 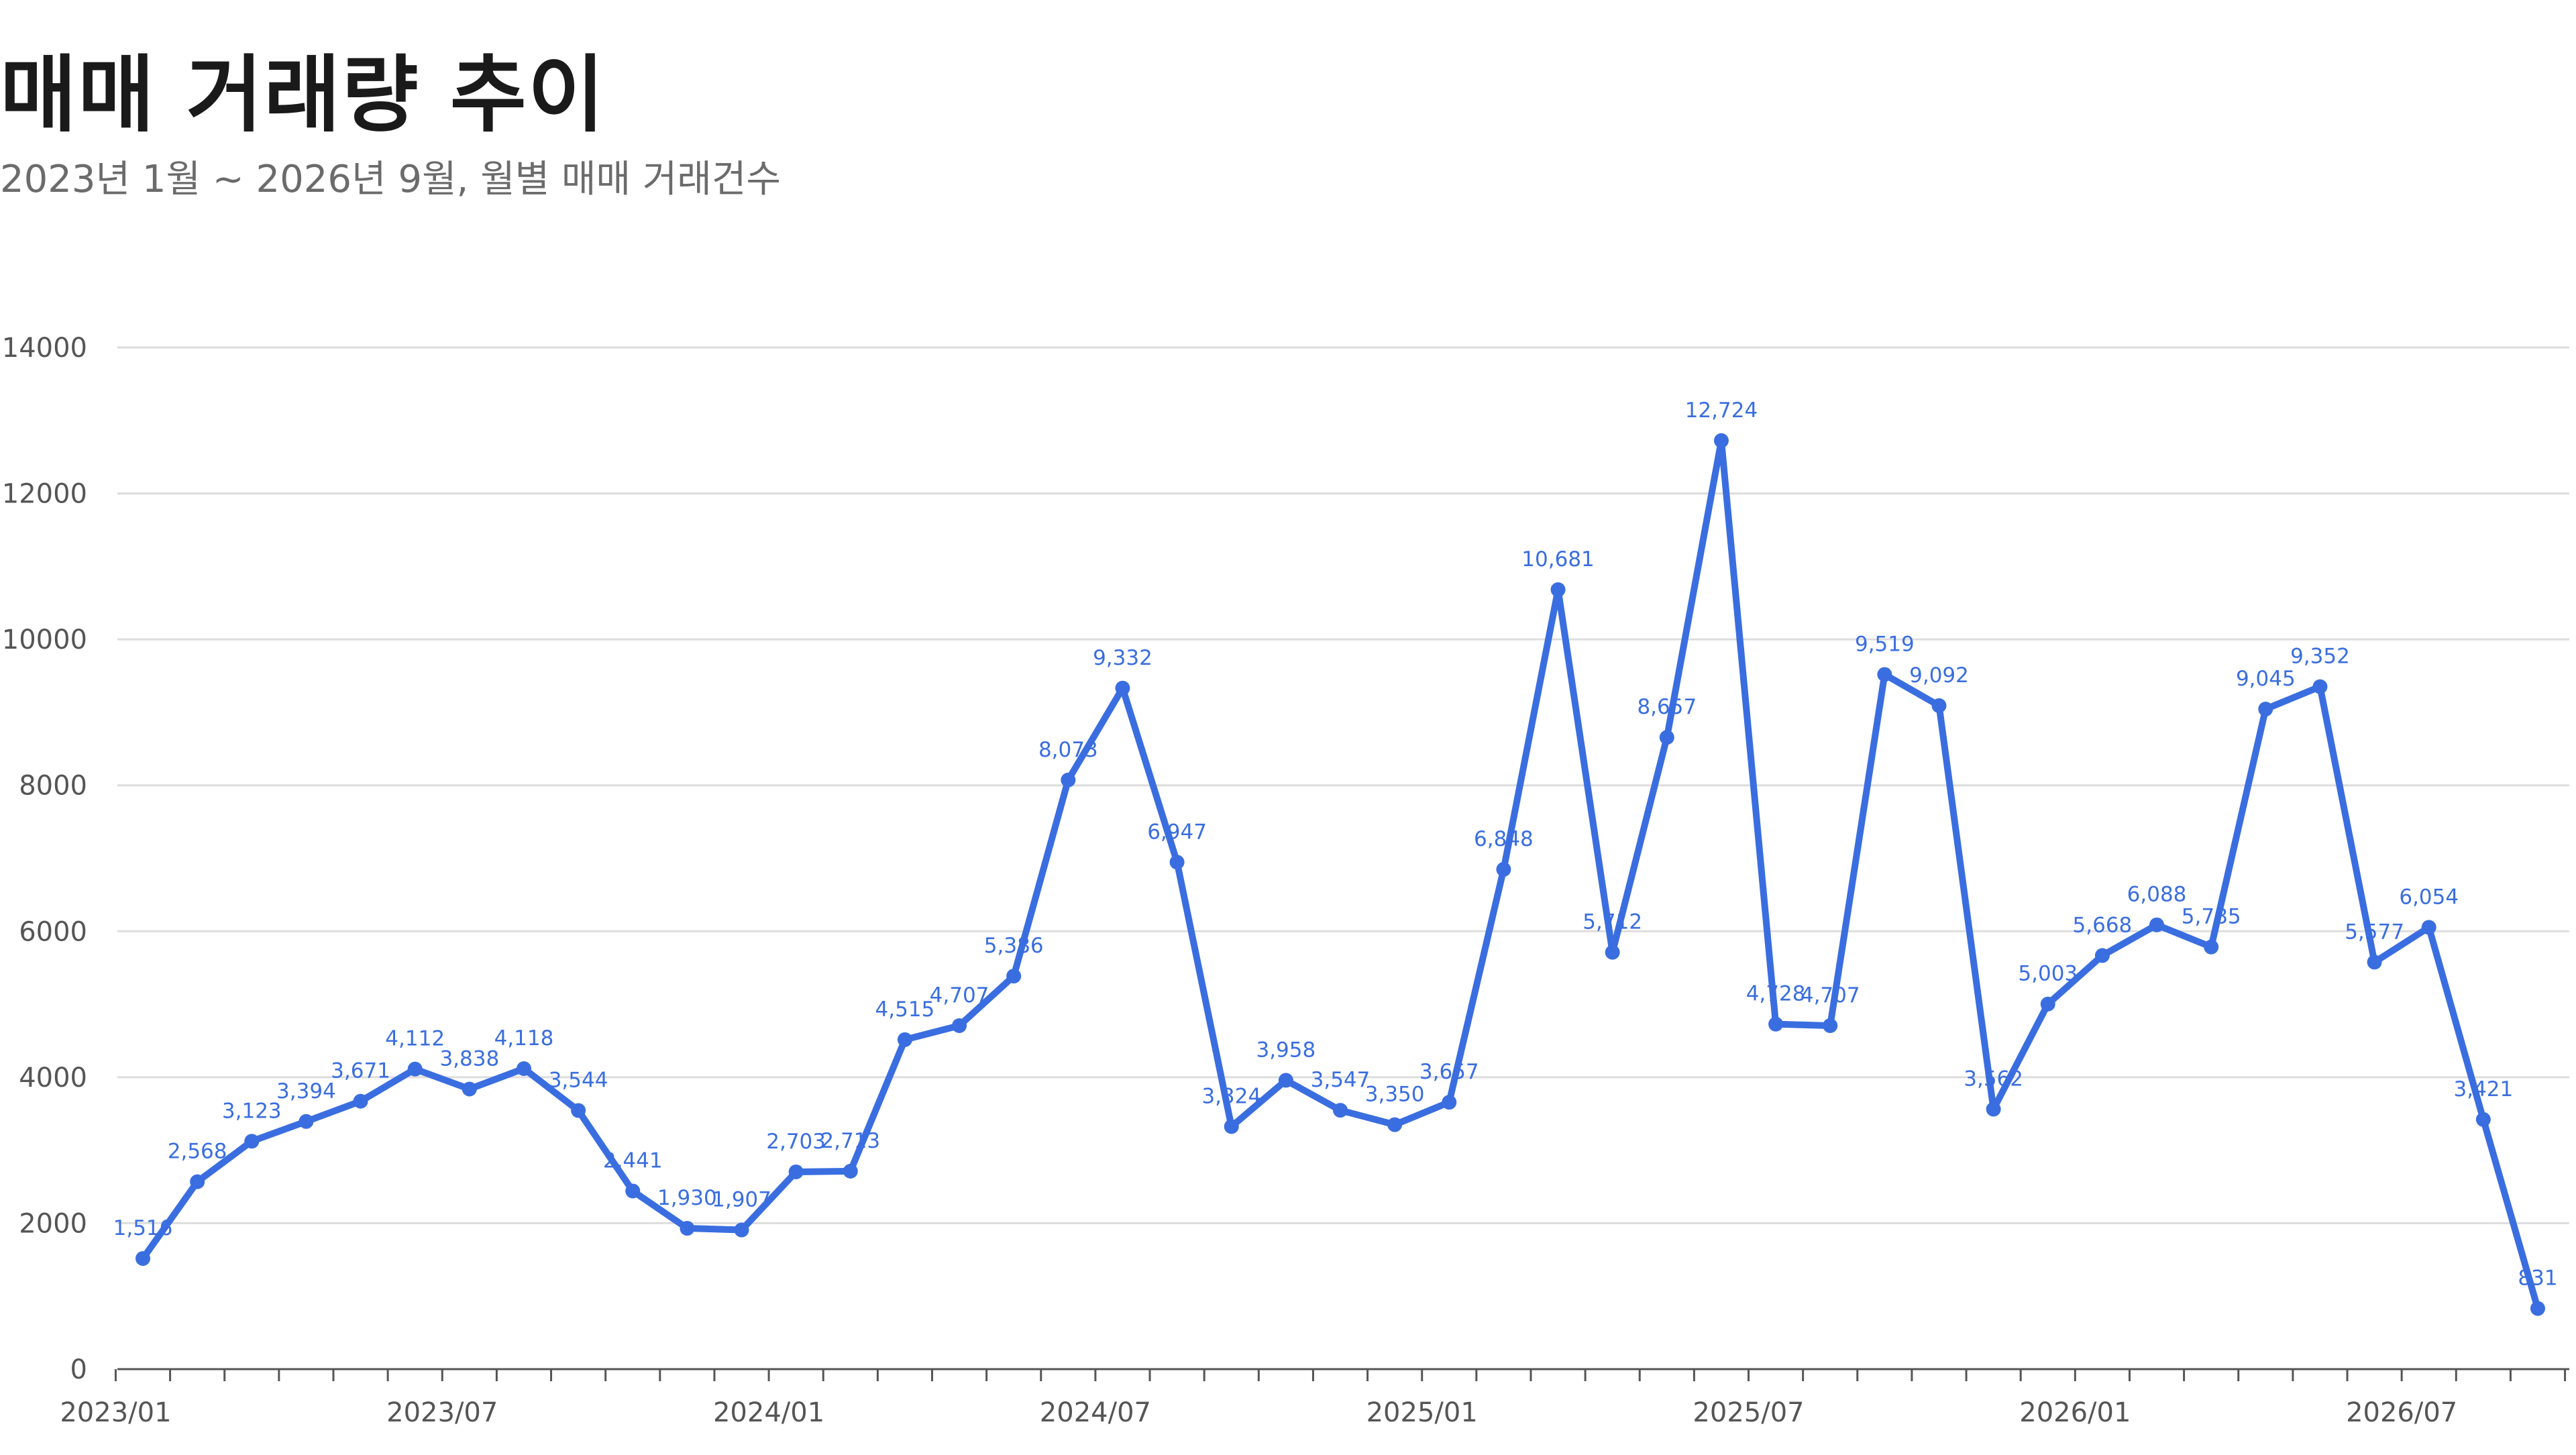 What do you see at coordinates (2157, 895) in the screenshot?
I see `data-label: 6,088` at bounding box center [2157, 895].